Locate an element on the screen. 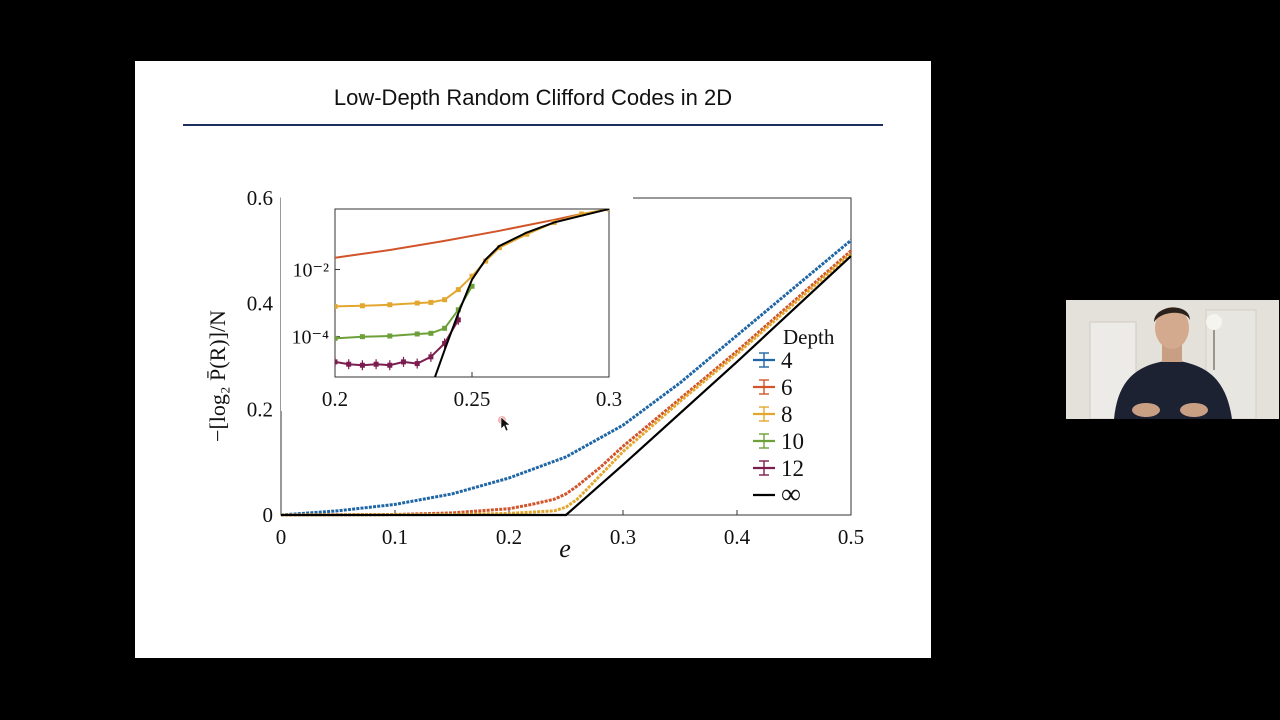  main-x-tick-label: 0.1 is located at coordinates (395, 537).